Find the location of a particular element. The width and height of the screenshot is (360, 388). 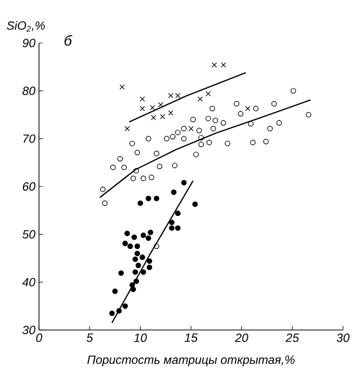

x-tick-label: 30 is located at coordinates (343, 338).